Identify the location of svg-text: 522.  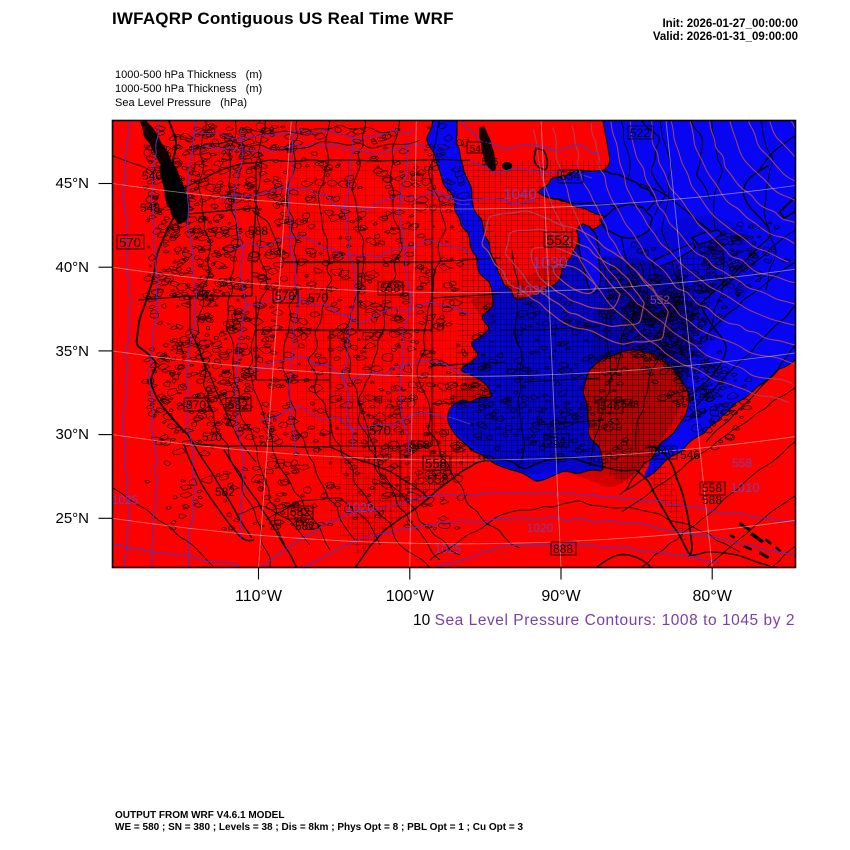
(640, 133).